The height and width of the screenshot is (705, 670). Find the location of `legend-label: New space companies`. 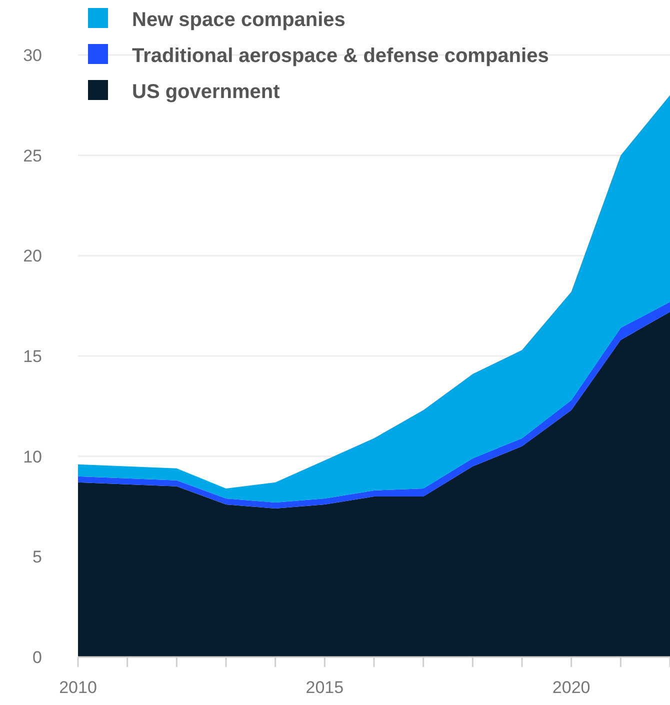

legend-label: New space companies is located at coordinates (239, 20).